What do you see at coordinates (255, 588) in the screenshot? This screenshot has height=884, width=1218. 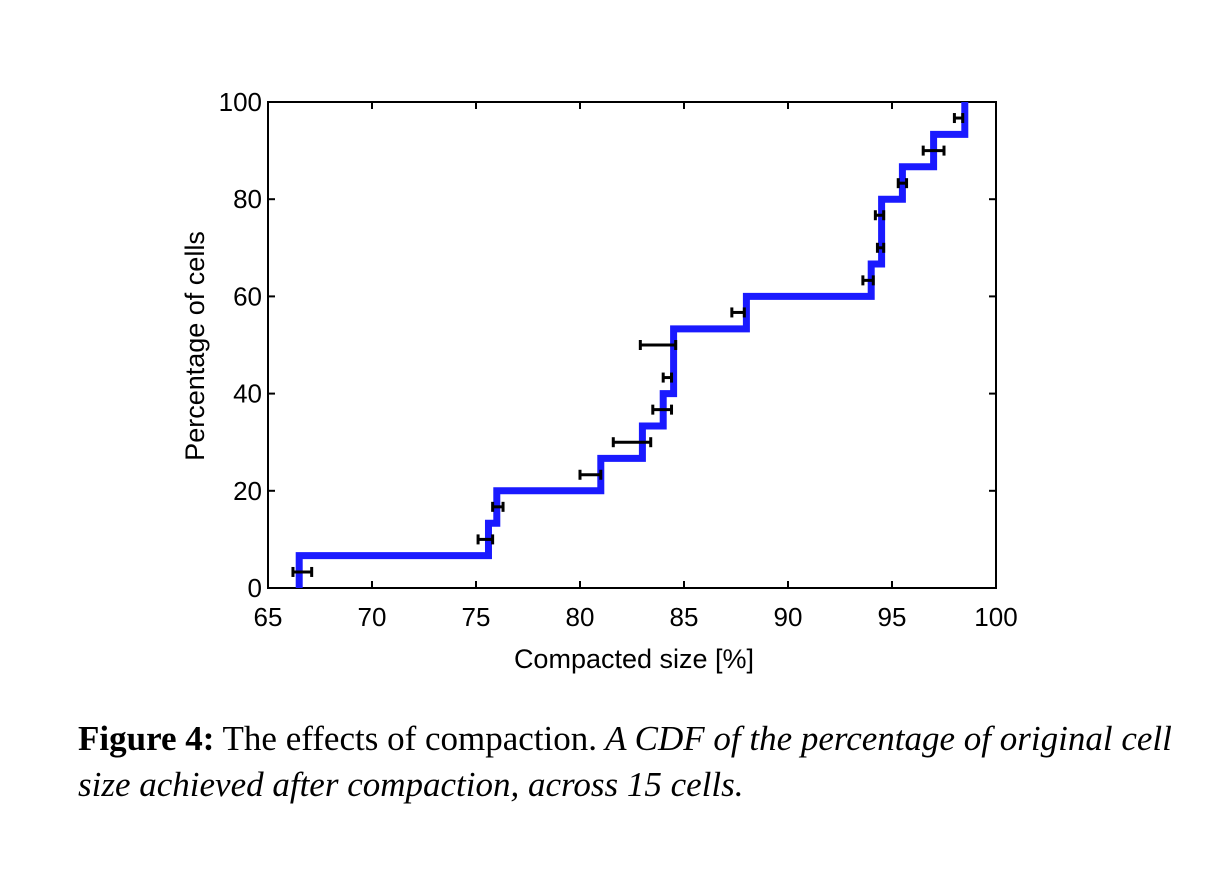 I see `y-tick-label: 0` at bounding box center [255, 588].